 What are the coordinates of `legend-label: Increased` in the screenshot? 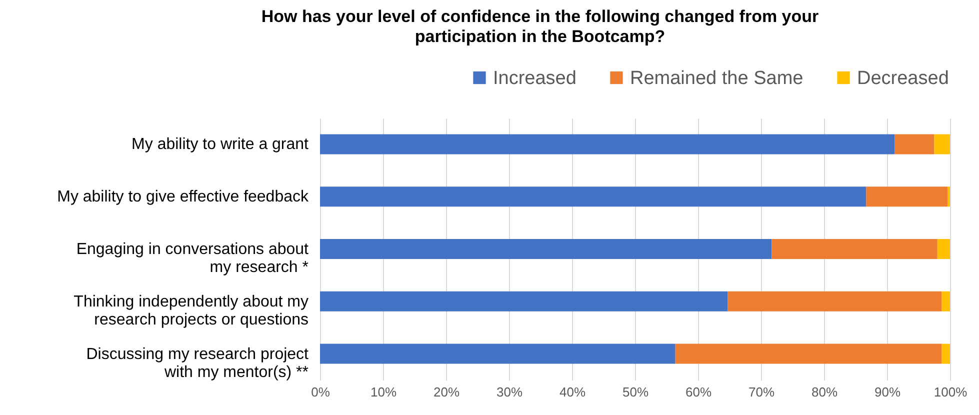 It's located at (534, 78).